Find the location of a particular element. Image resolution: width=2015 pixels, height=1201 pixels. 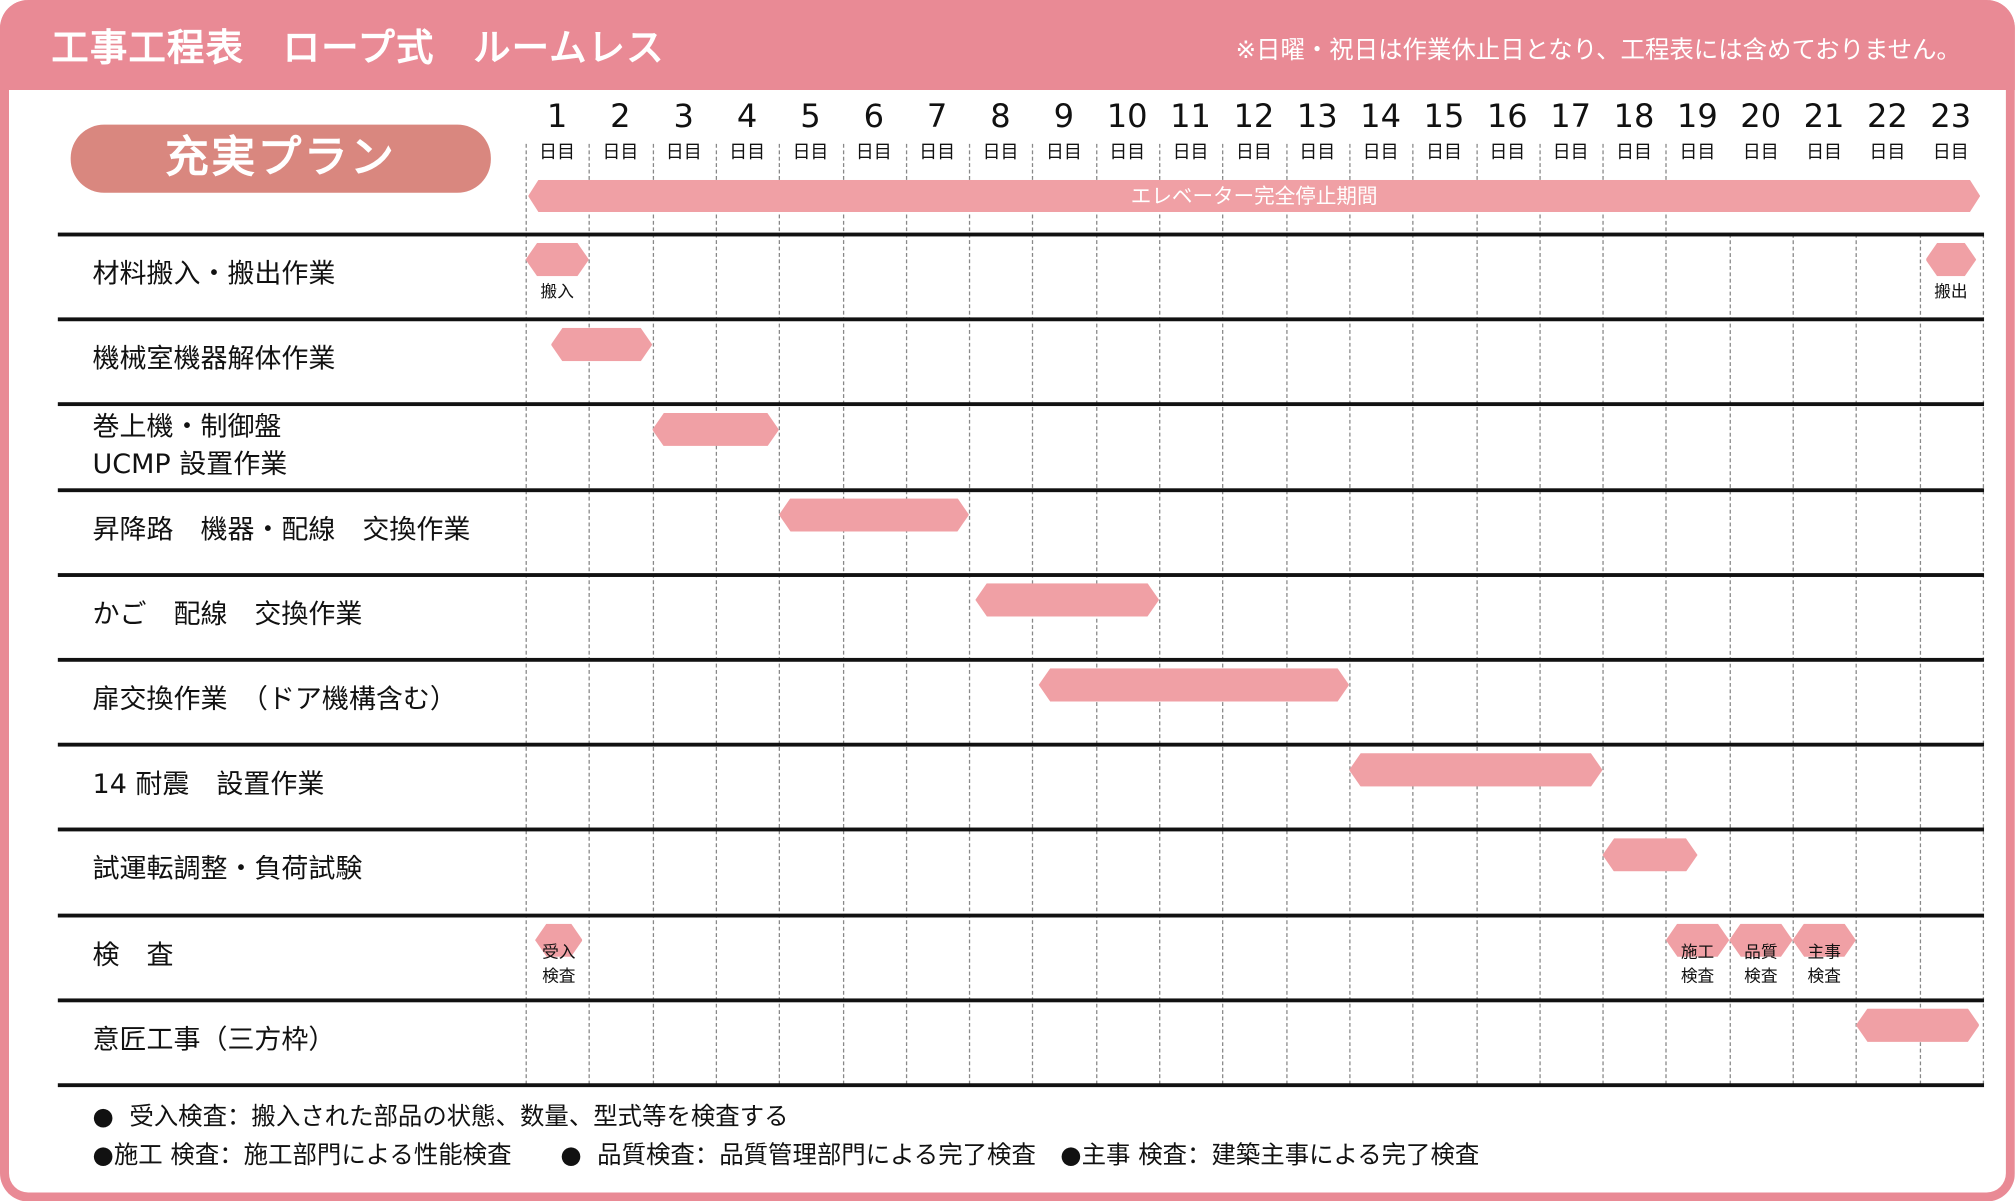

footnote-1: ● 受入検査：搬入された部品の状態、数量、型式等を検査する is located at coordinates (440, 1116).